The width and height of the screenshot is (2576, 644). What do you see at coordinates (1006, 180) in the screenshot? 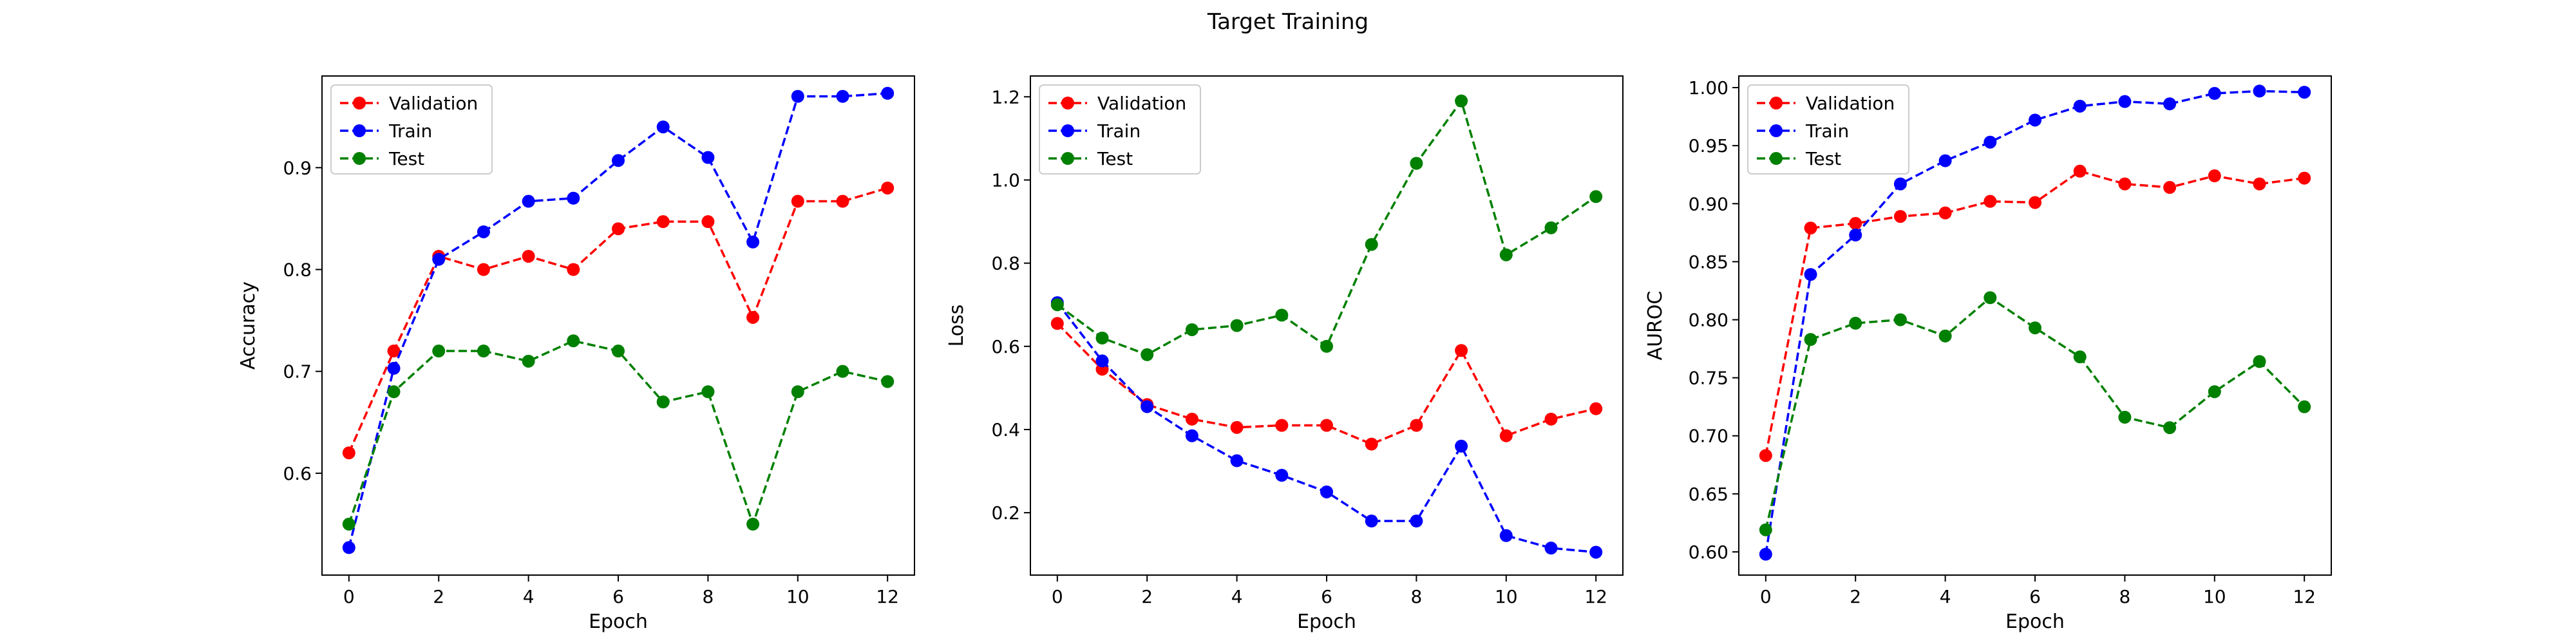
I see `y-tick-label: 1.0` at bounding box center [1006, 180].